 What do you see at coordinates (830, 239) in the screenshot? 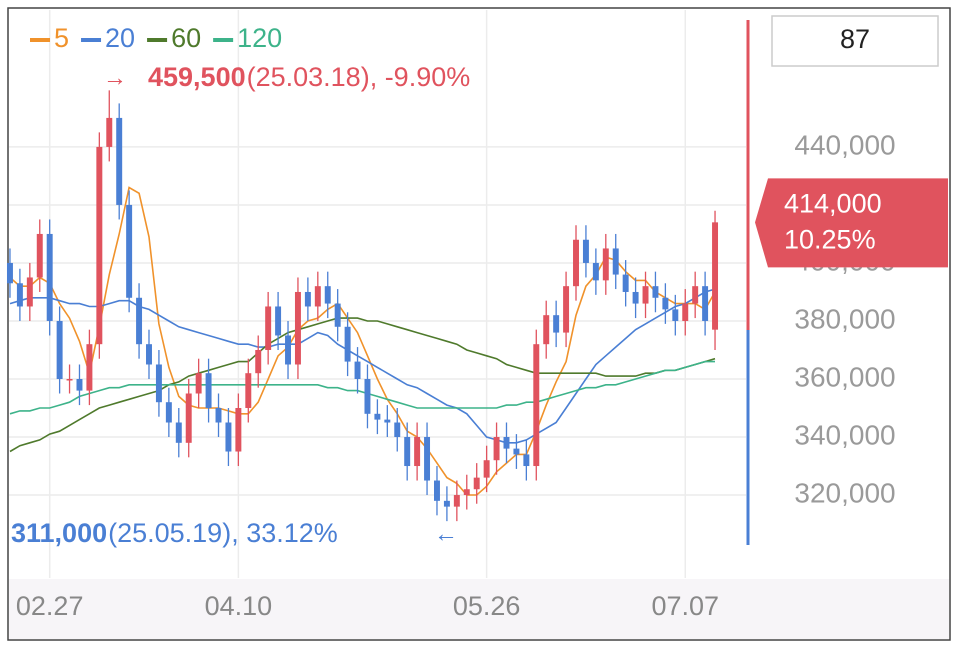
I see `last-change: 10.25%` at bounding box center [830, 239].